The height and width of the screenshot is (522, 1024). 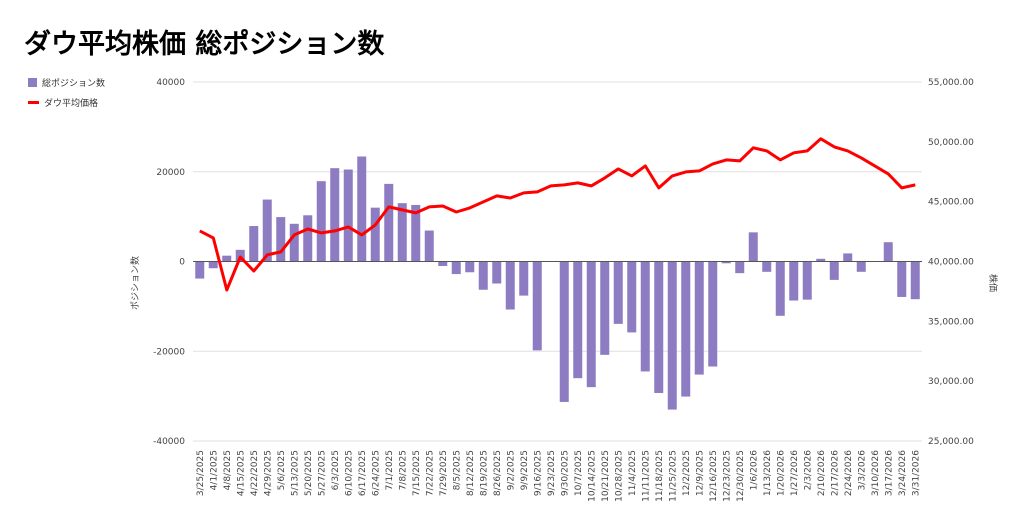 I want to click on left-axis-tick: -20000, so click(x=169, y=352).